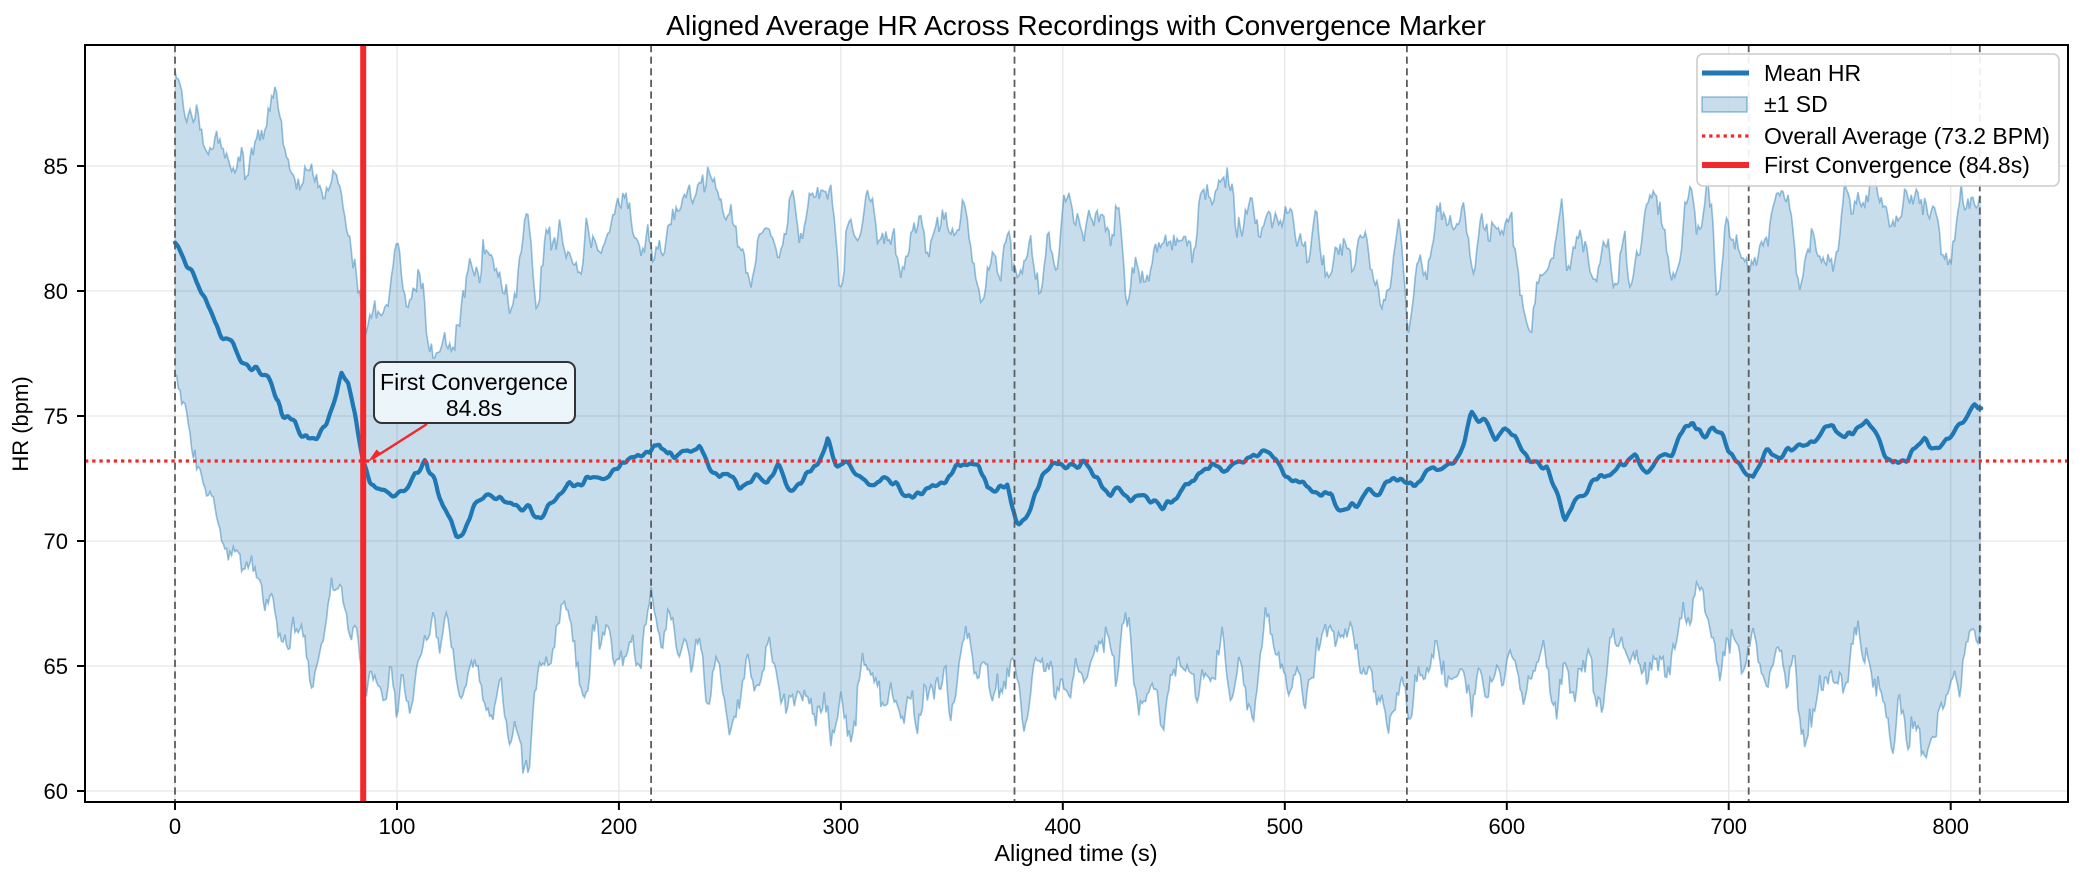 This screenshot has width=2084, height=881. I want to click on svg-text: 100, so click(397, 826).